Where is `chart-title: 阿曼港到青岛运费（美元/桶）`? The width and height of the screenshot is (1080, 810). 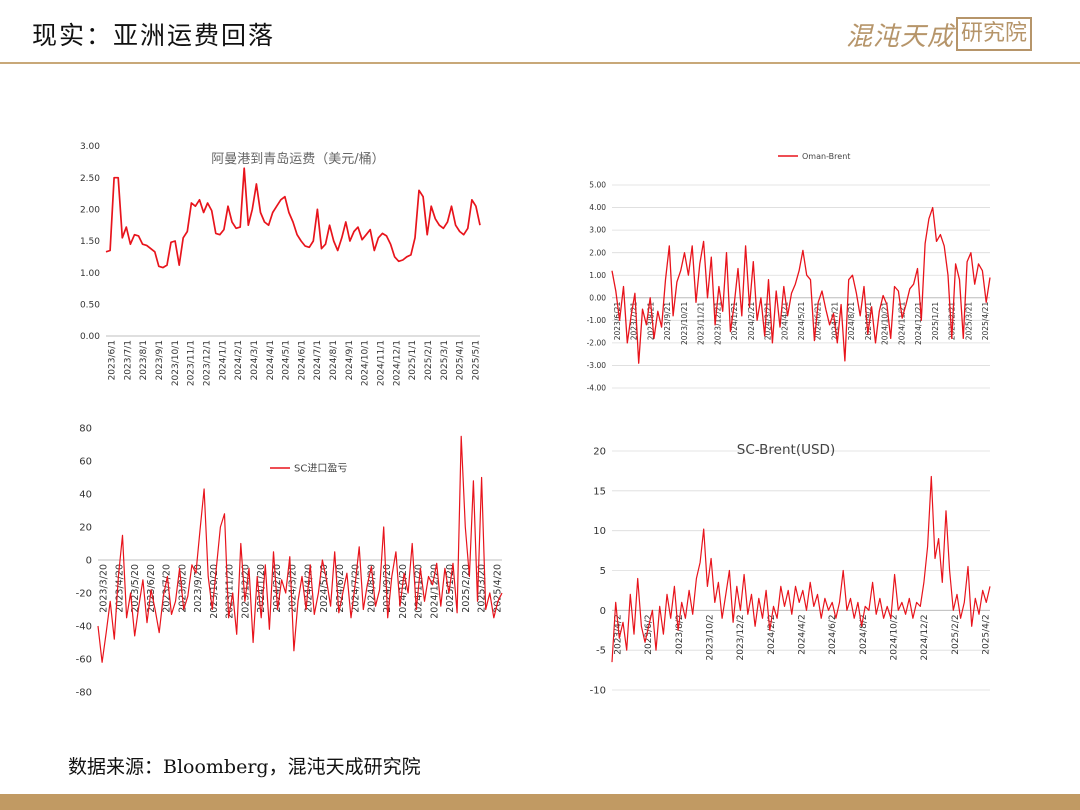
chart-title: 阿曼港到青岛运费（美元/桶） is located at coordinates (297, 159).